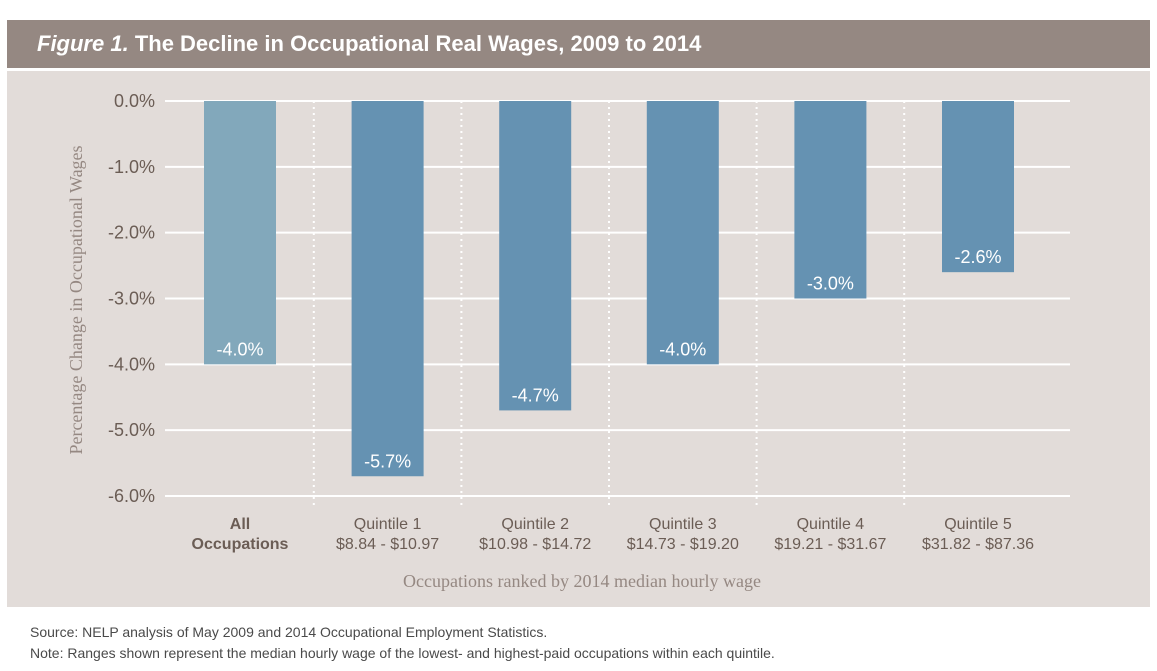 This screenshot has width=1157, height=671. Describe the element at coordinates (683, 524) in the screenshot. I see `x-tick-label: Quintile 3` at that location.